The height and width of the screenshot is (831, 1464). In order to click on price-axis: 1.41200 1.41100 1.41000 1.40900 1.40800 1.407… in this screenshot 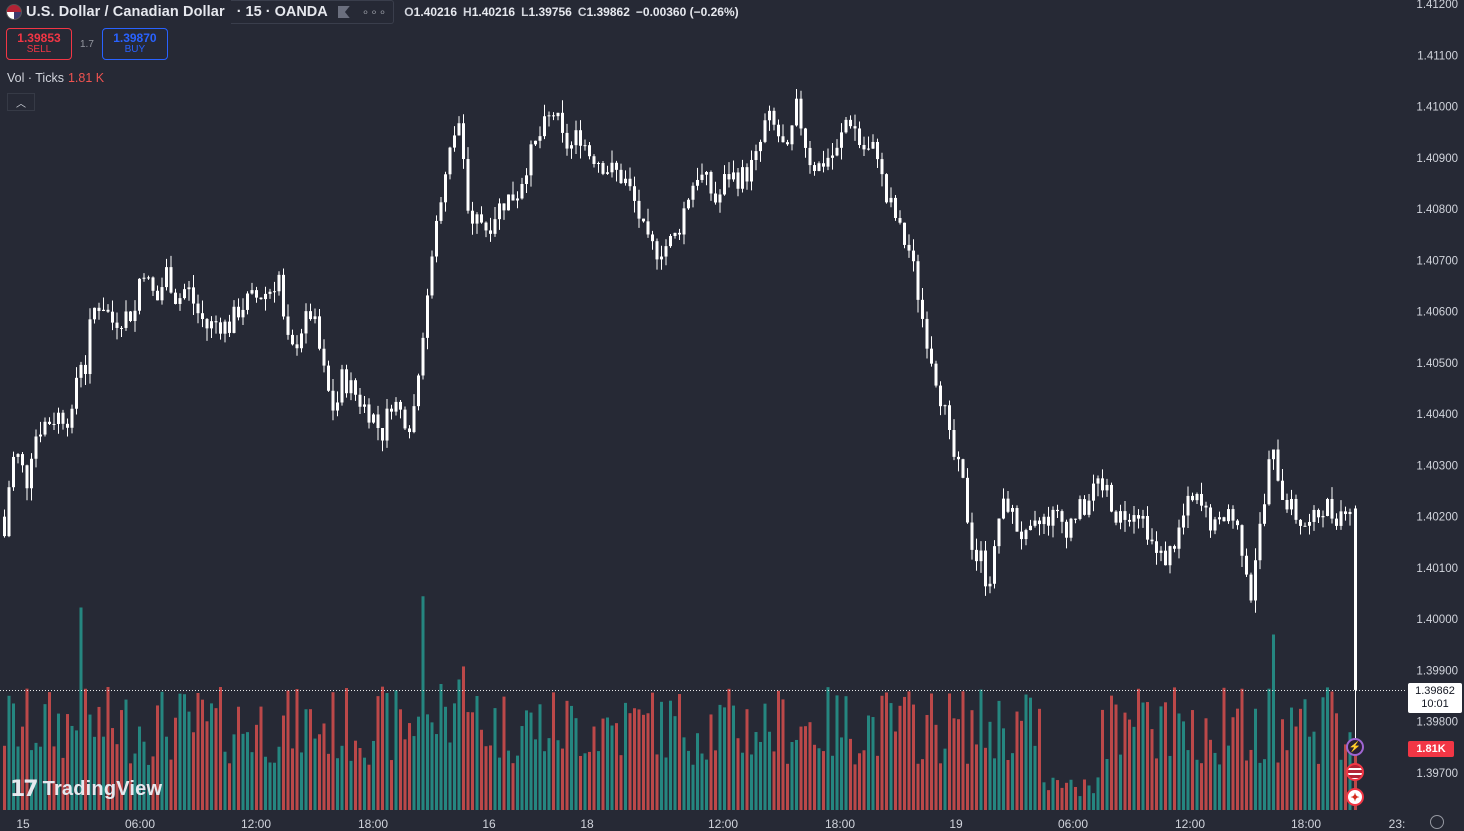, I will do `click(1437, 390)`.